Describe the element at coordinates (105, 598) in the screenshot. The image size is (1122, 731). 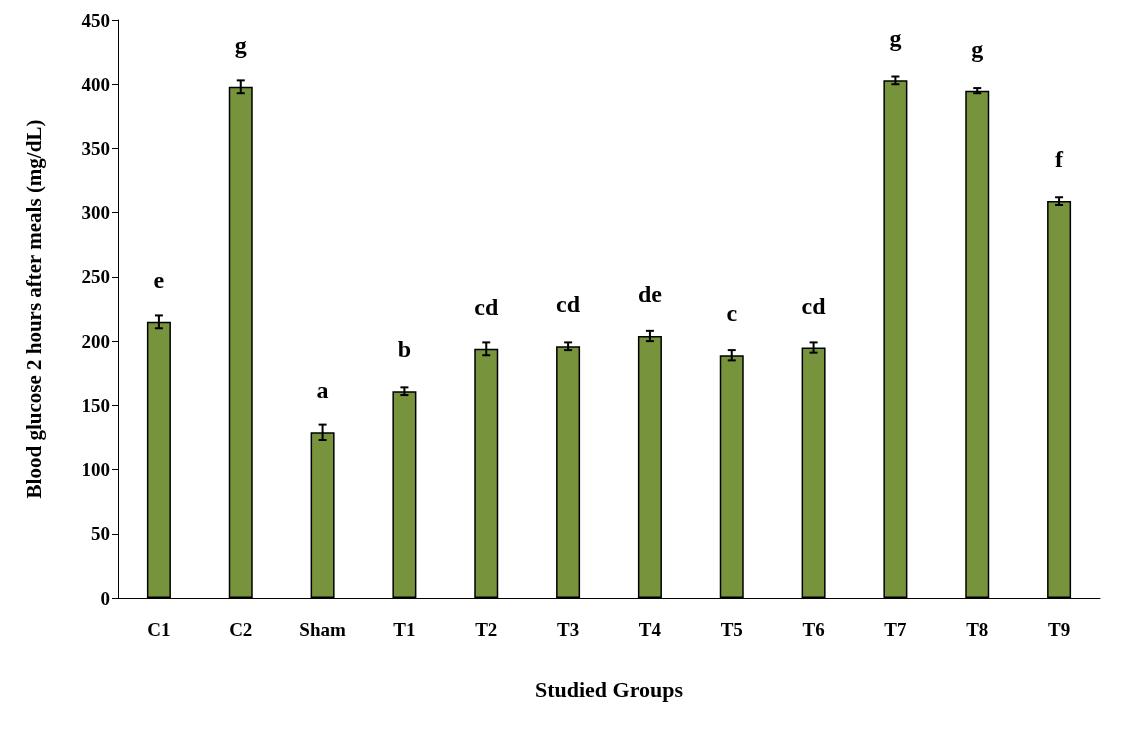
I see `y-tick-label: 0` at that location.